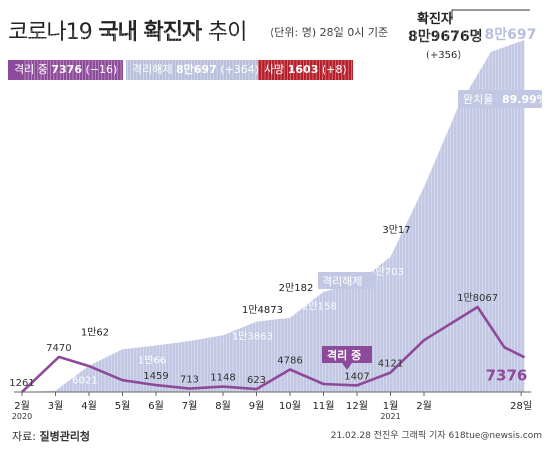 The height and width of the screenshot is (461, 550). Describe the element at coordinates (525, 99) in the screenshot. I see `recovery-value: 89.99%` at that location.